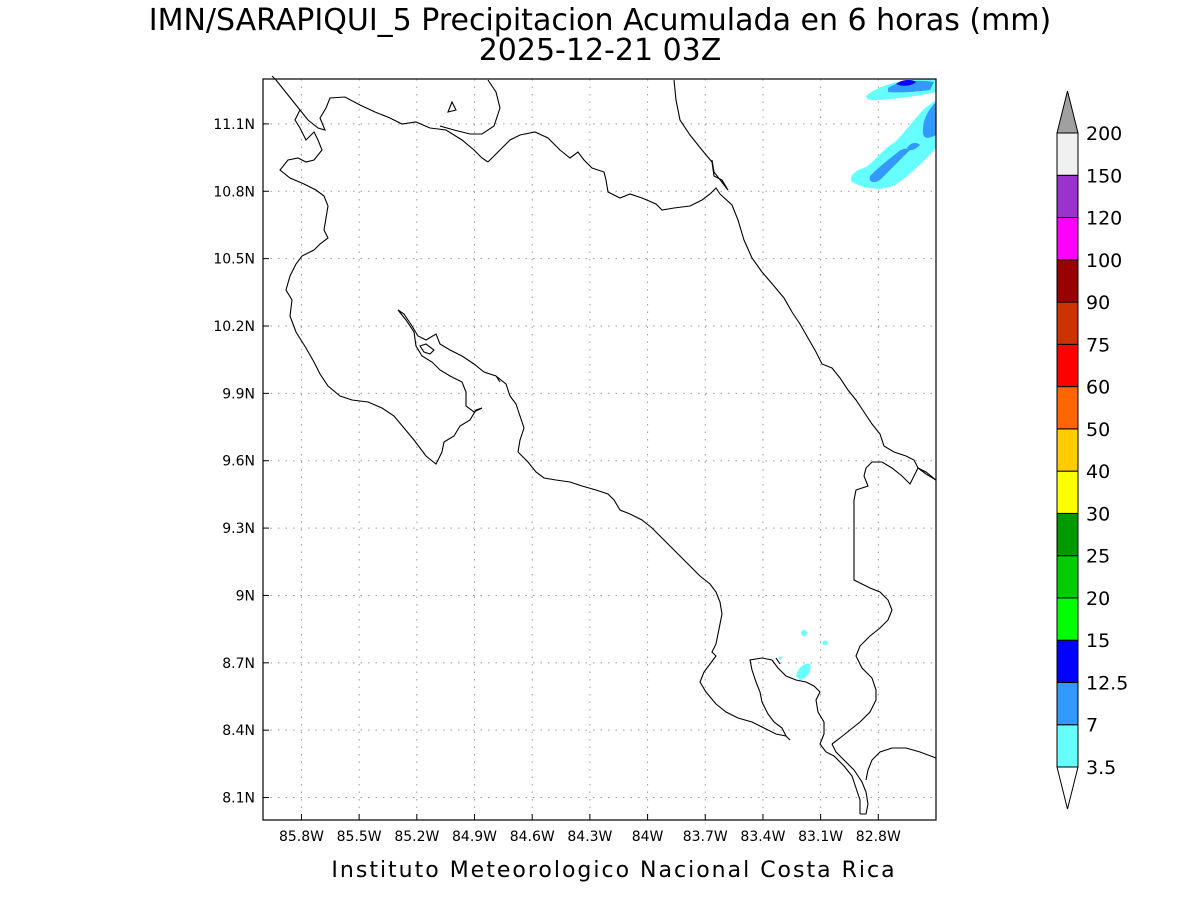 The width and height of the screenshot is (1200, 900). Describe the element at coordinates (238, 462) in the screenshot. I see `lat-tick-label: 9.6N` at that location.